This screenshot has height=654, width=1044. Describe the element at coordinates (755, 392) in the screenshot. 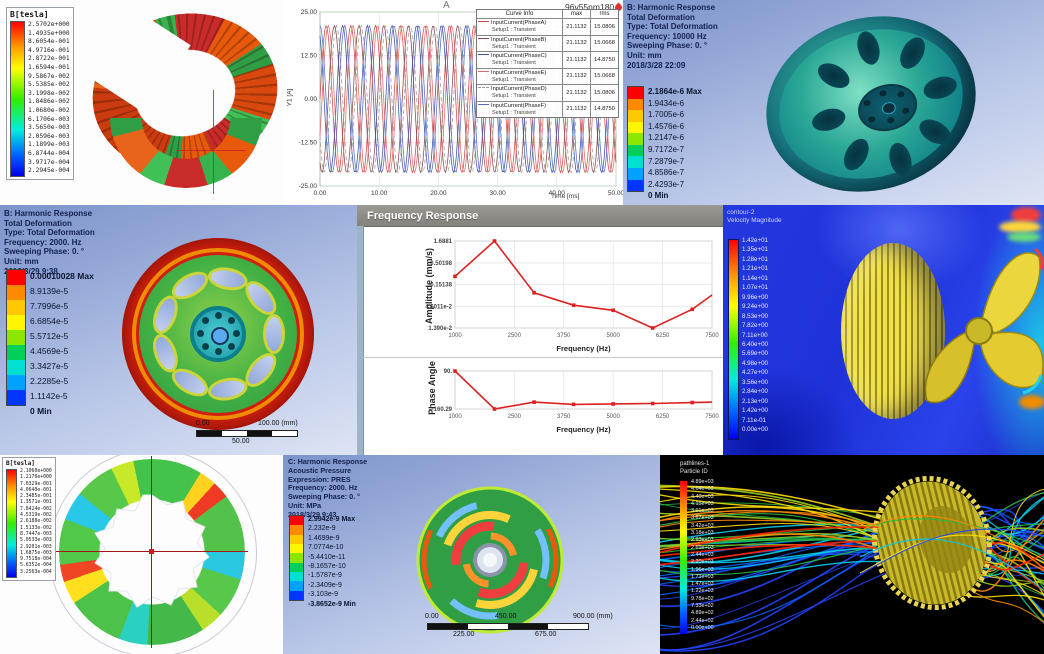

I see `legend-value: 2.84e+00` at that location.